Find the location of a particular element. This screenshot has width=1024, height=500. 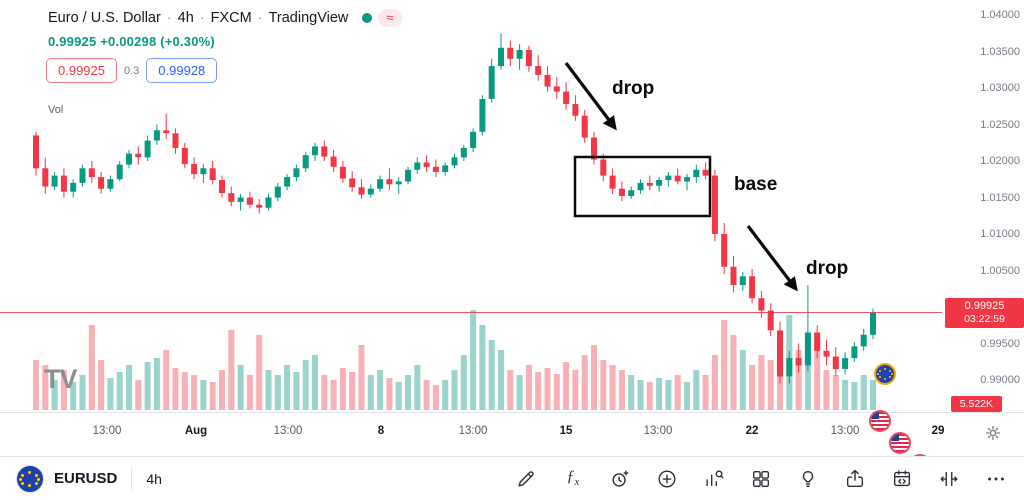

tradingview-watermark-logo: TV is located at coordinates (61, 379).